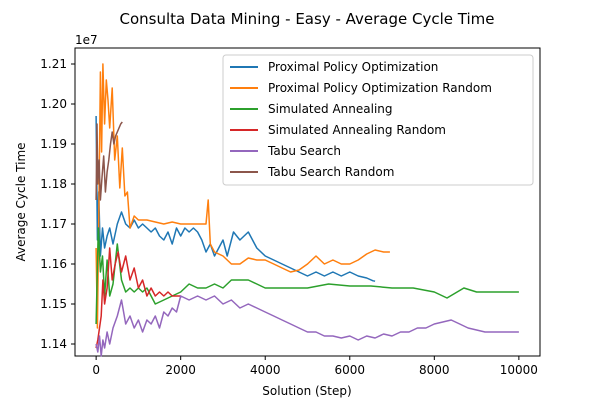  What do you see at coordinates (306, 391) in the screenshot?
I see `x-axis-label: Solution (Step)` at bounding box center [306, 391].